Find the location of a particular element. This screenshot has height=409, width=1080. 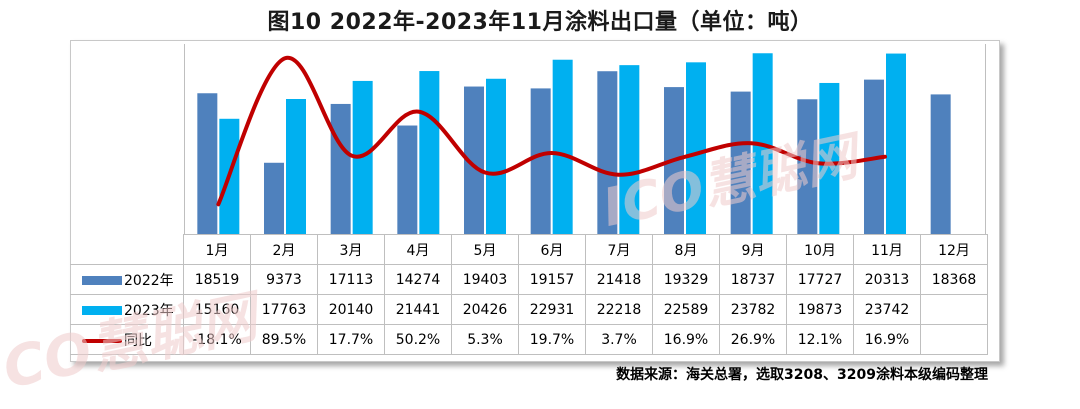

category-label: 2月 is located at coordinates (284, 249).